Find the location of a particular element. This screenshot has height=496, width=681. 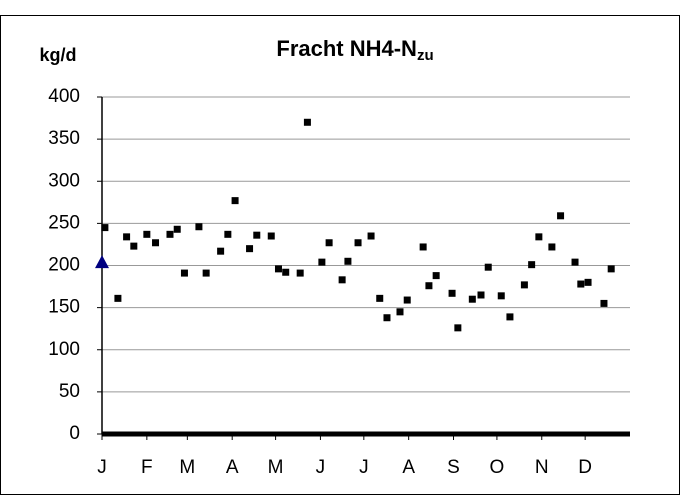

y-axis-label: kg/d is located at coordinates (57, 55).